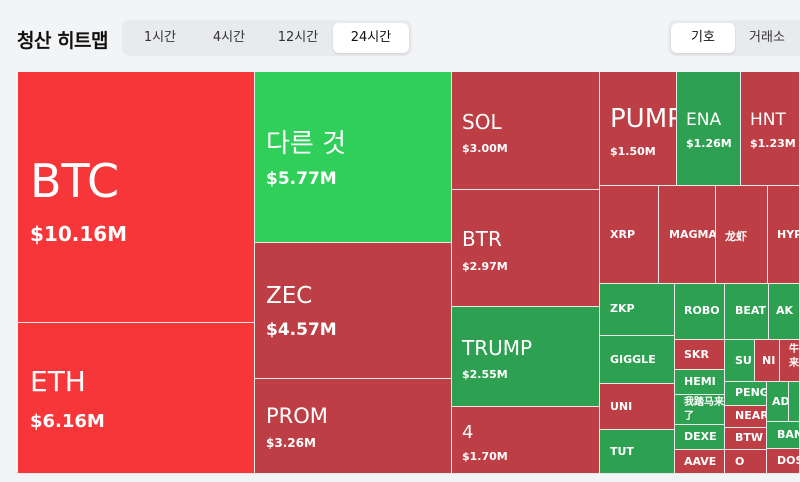 The width and height of the screenshot is (800, 482). What do you see at coordinates (751, 392) in the screenshot?
I see `tile-symbol: PENG` at bounding box center [751, 392].